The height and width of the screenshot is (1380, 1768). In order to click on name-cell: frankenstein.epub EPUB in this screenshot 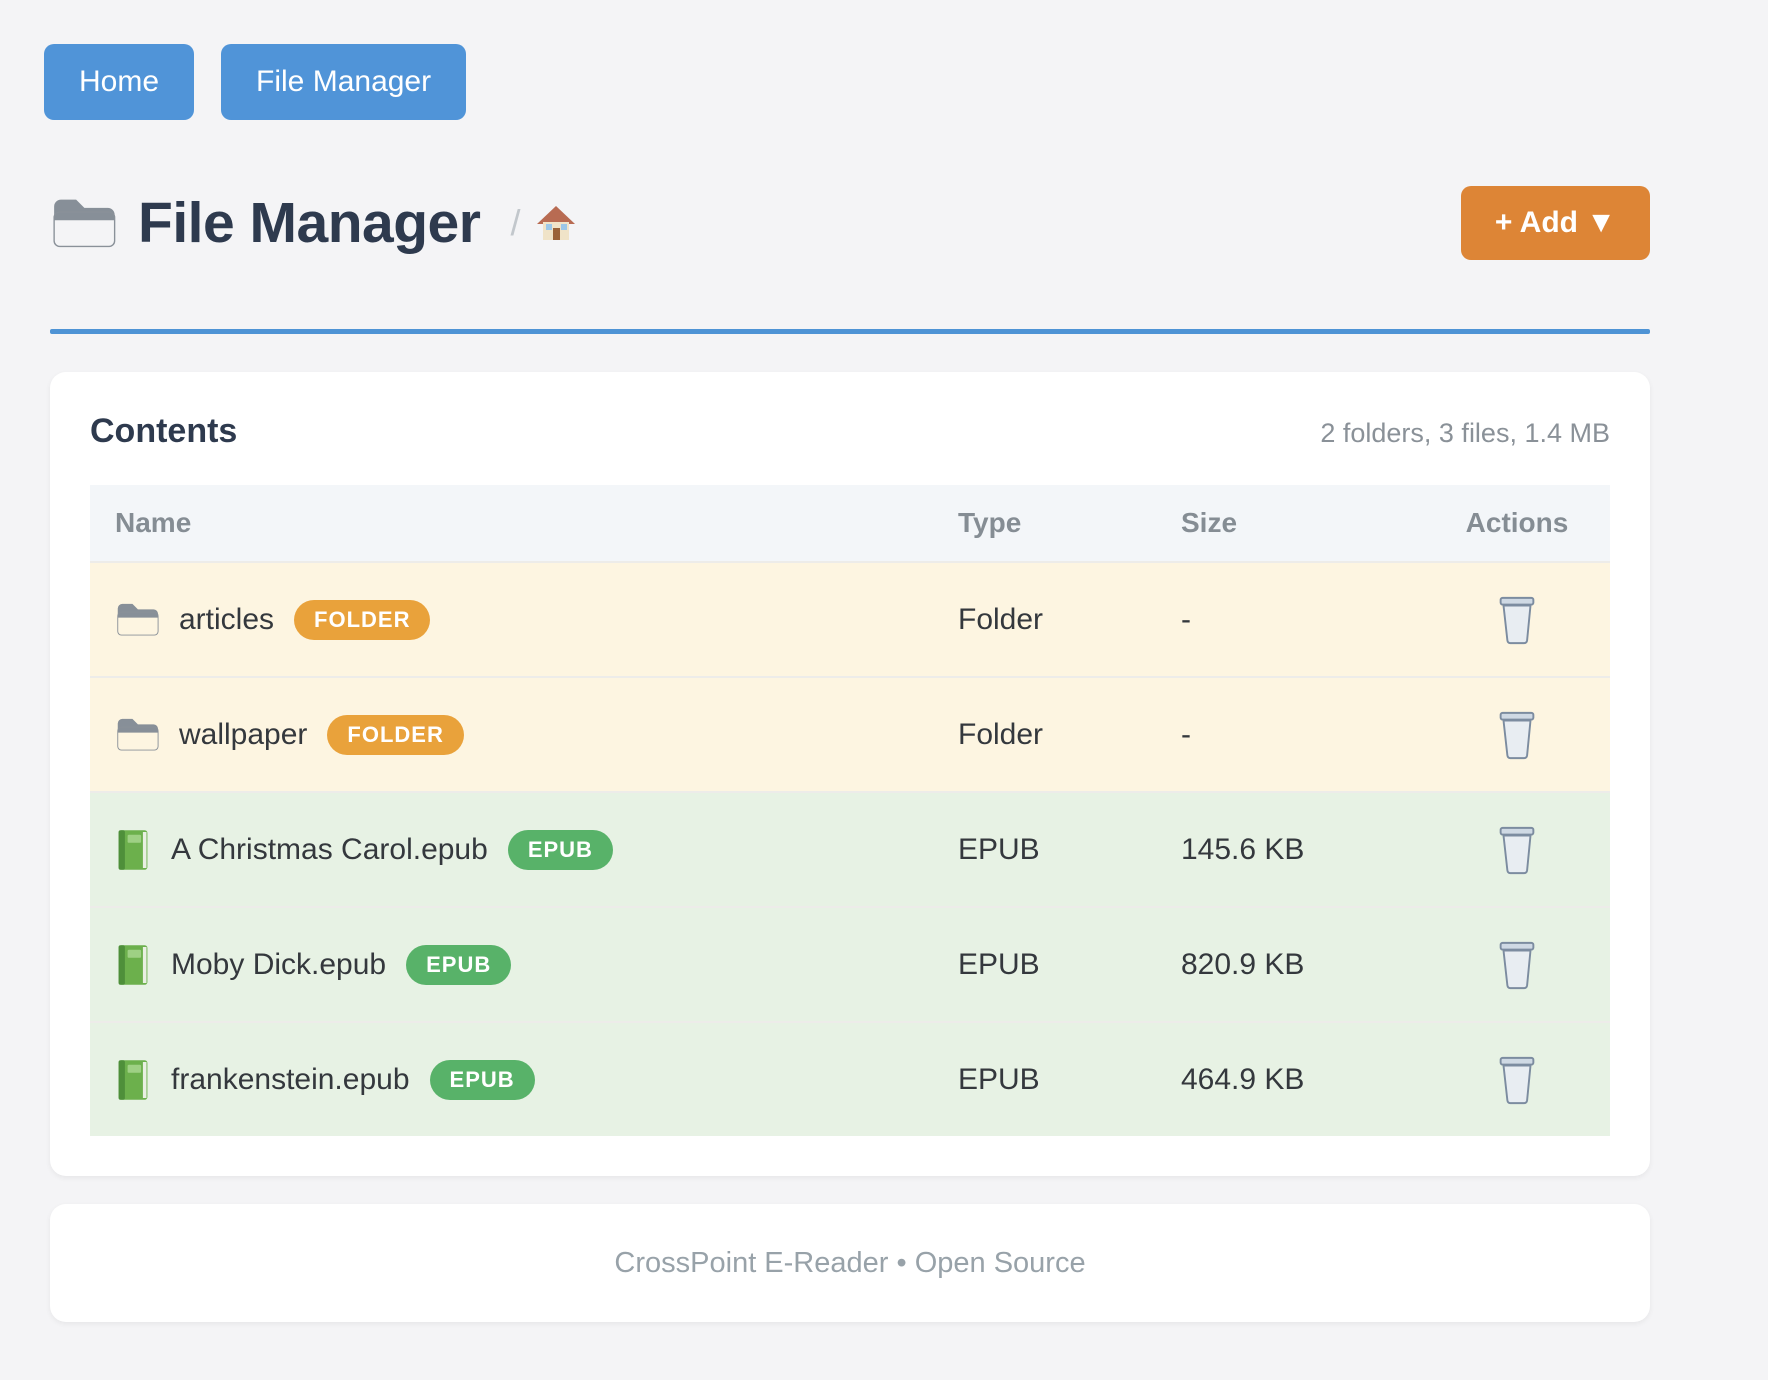, I will do `click(524, 1080)`.